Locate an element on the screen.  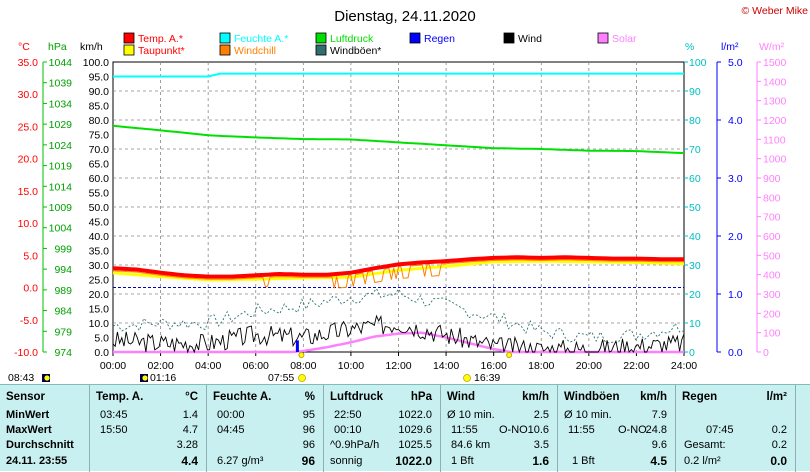
sunrise-time: 07:55 is located at coordinates (281, 378).